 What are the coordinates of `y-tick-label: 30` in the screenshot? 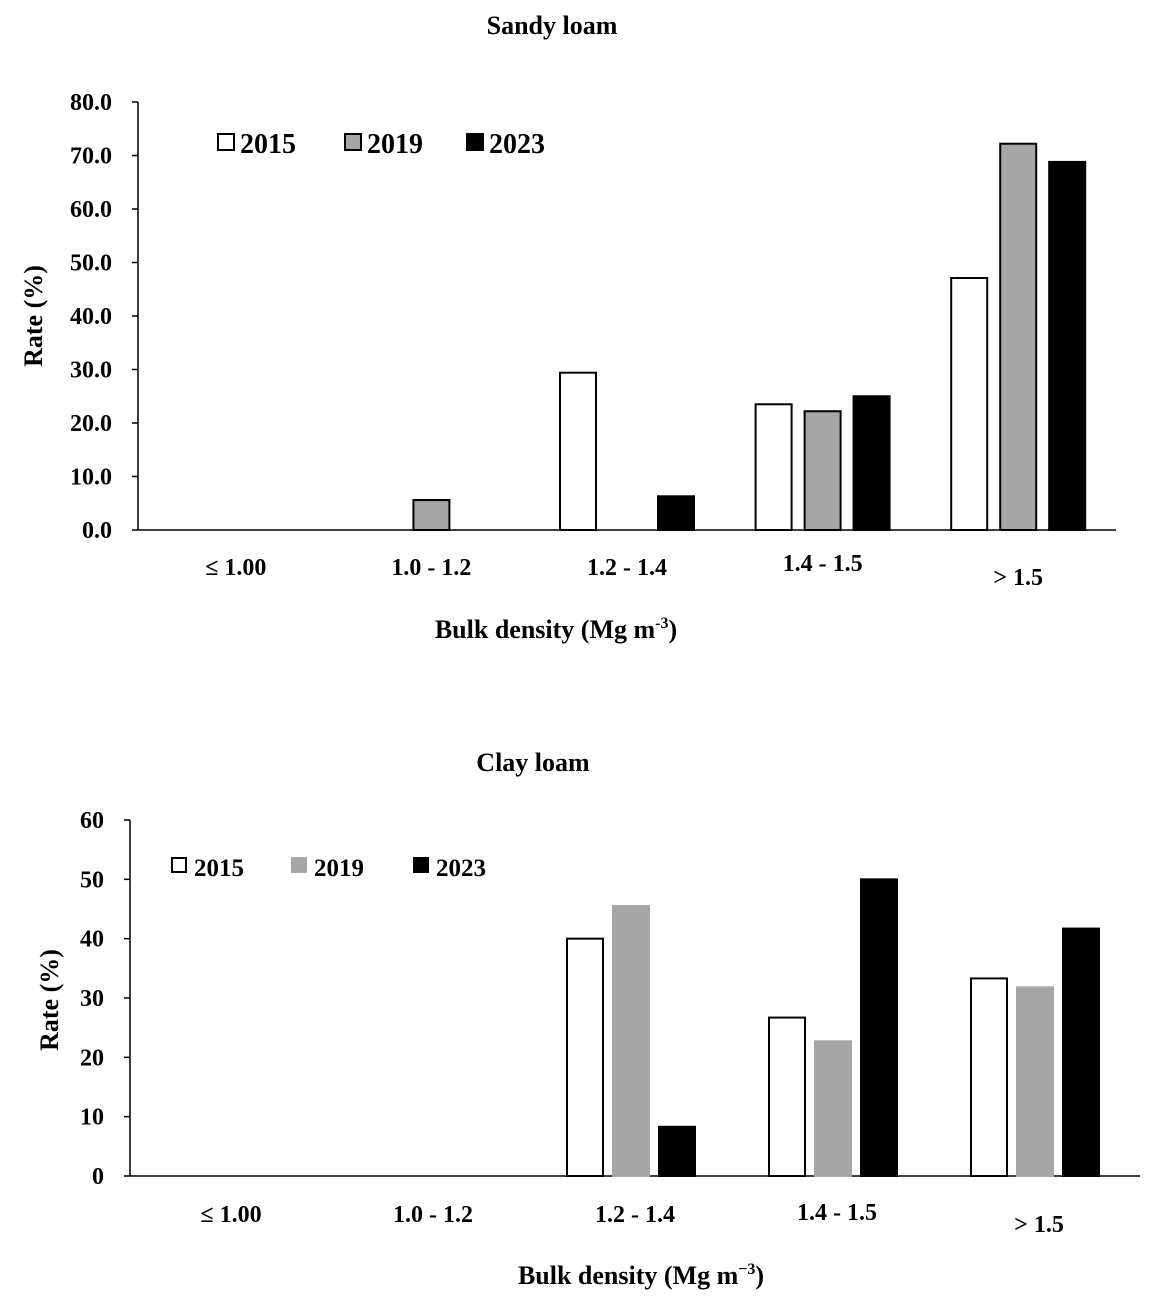 It's located at (92, 999).